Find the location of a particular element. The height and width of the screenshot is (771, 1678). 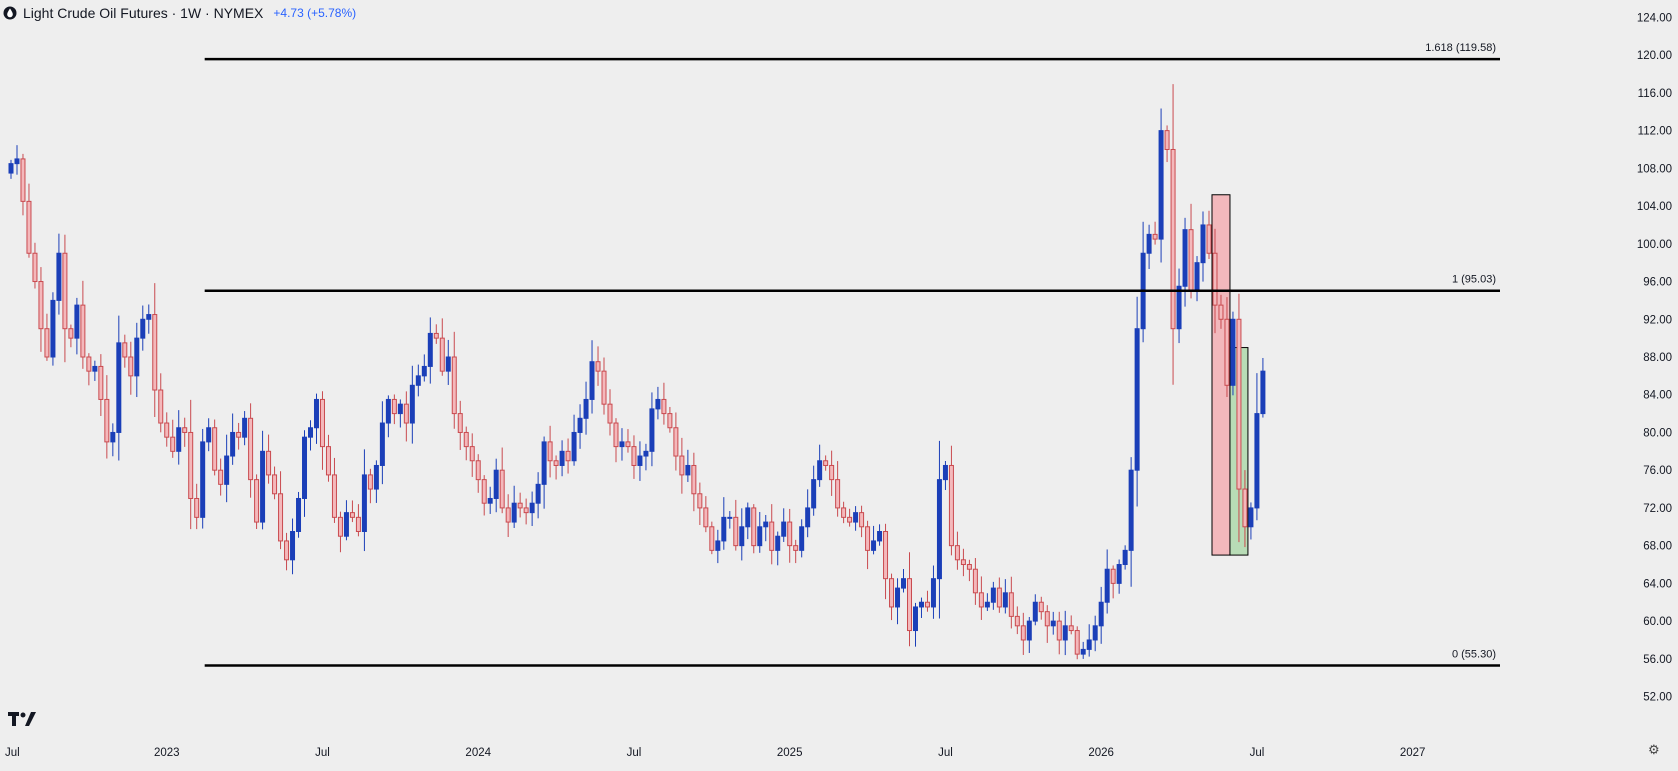

symbol-title: Light Crude Oil Futures · 1W · NYMEX is located at coordinates (143, 13).